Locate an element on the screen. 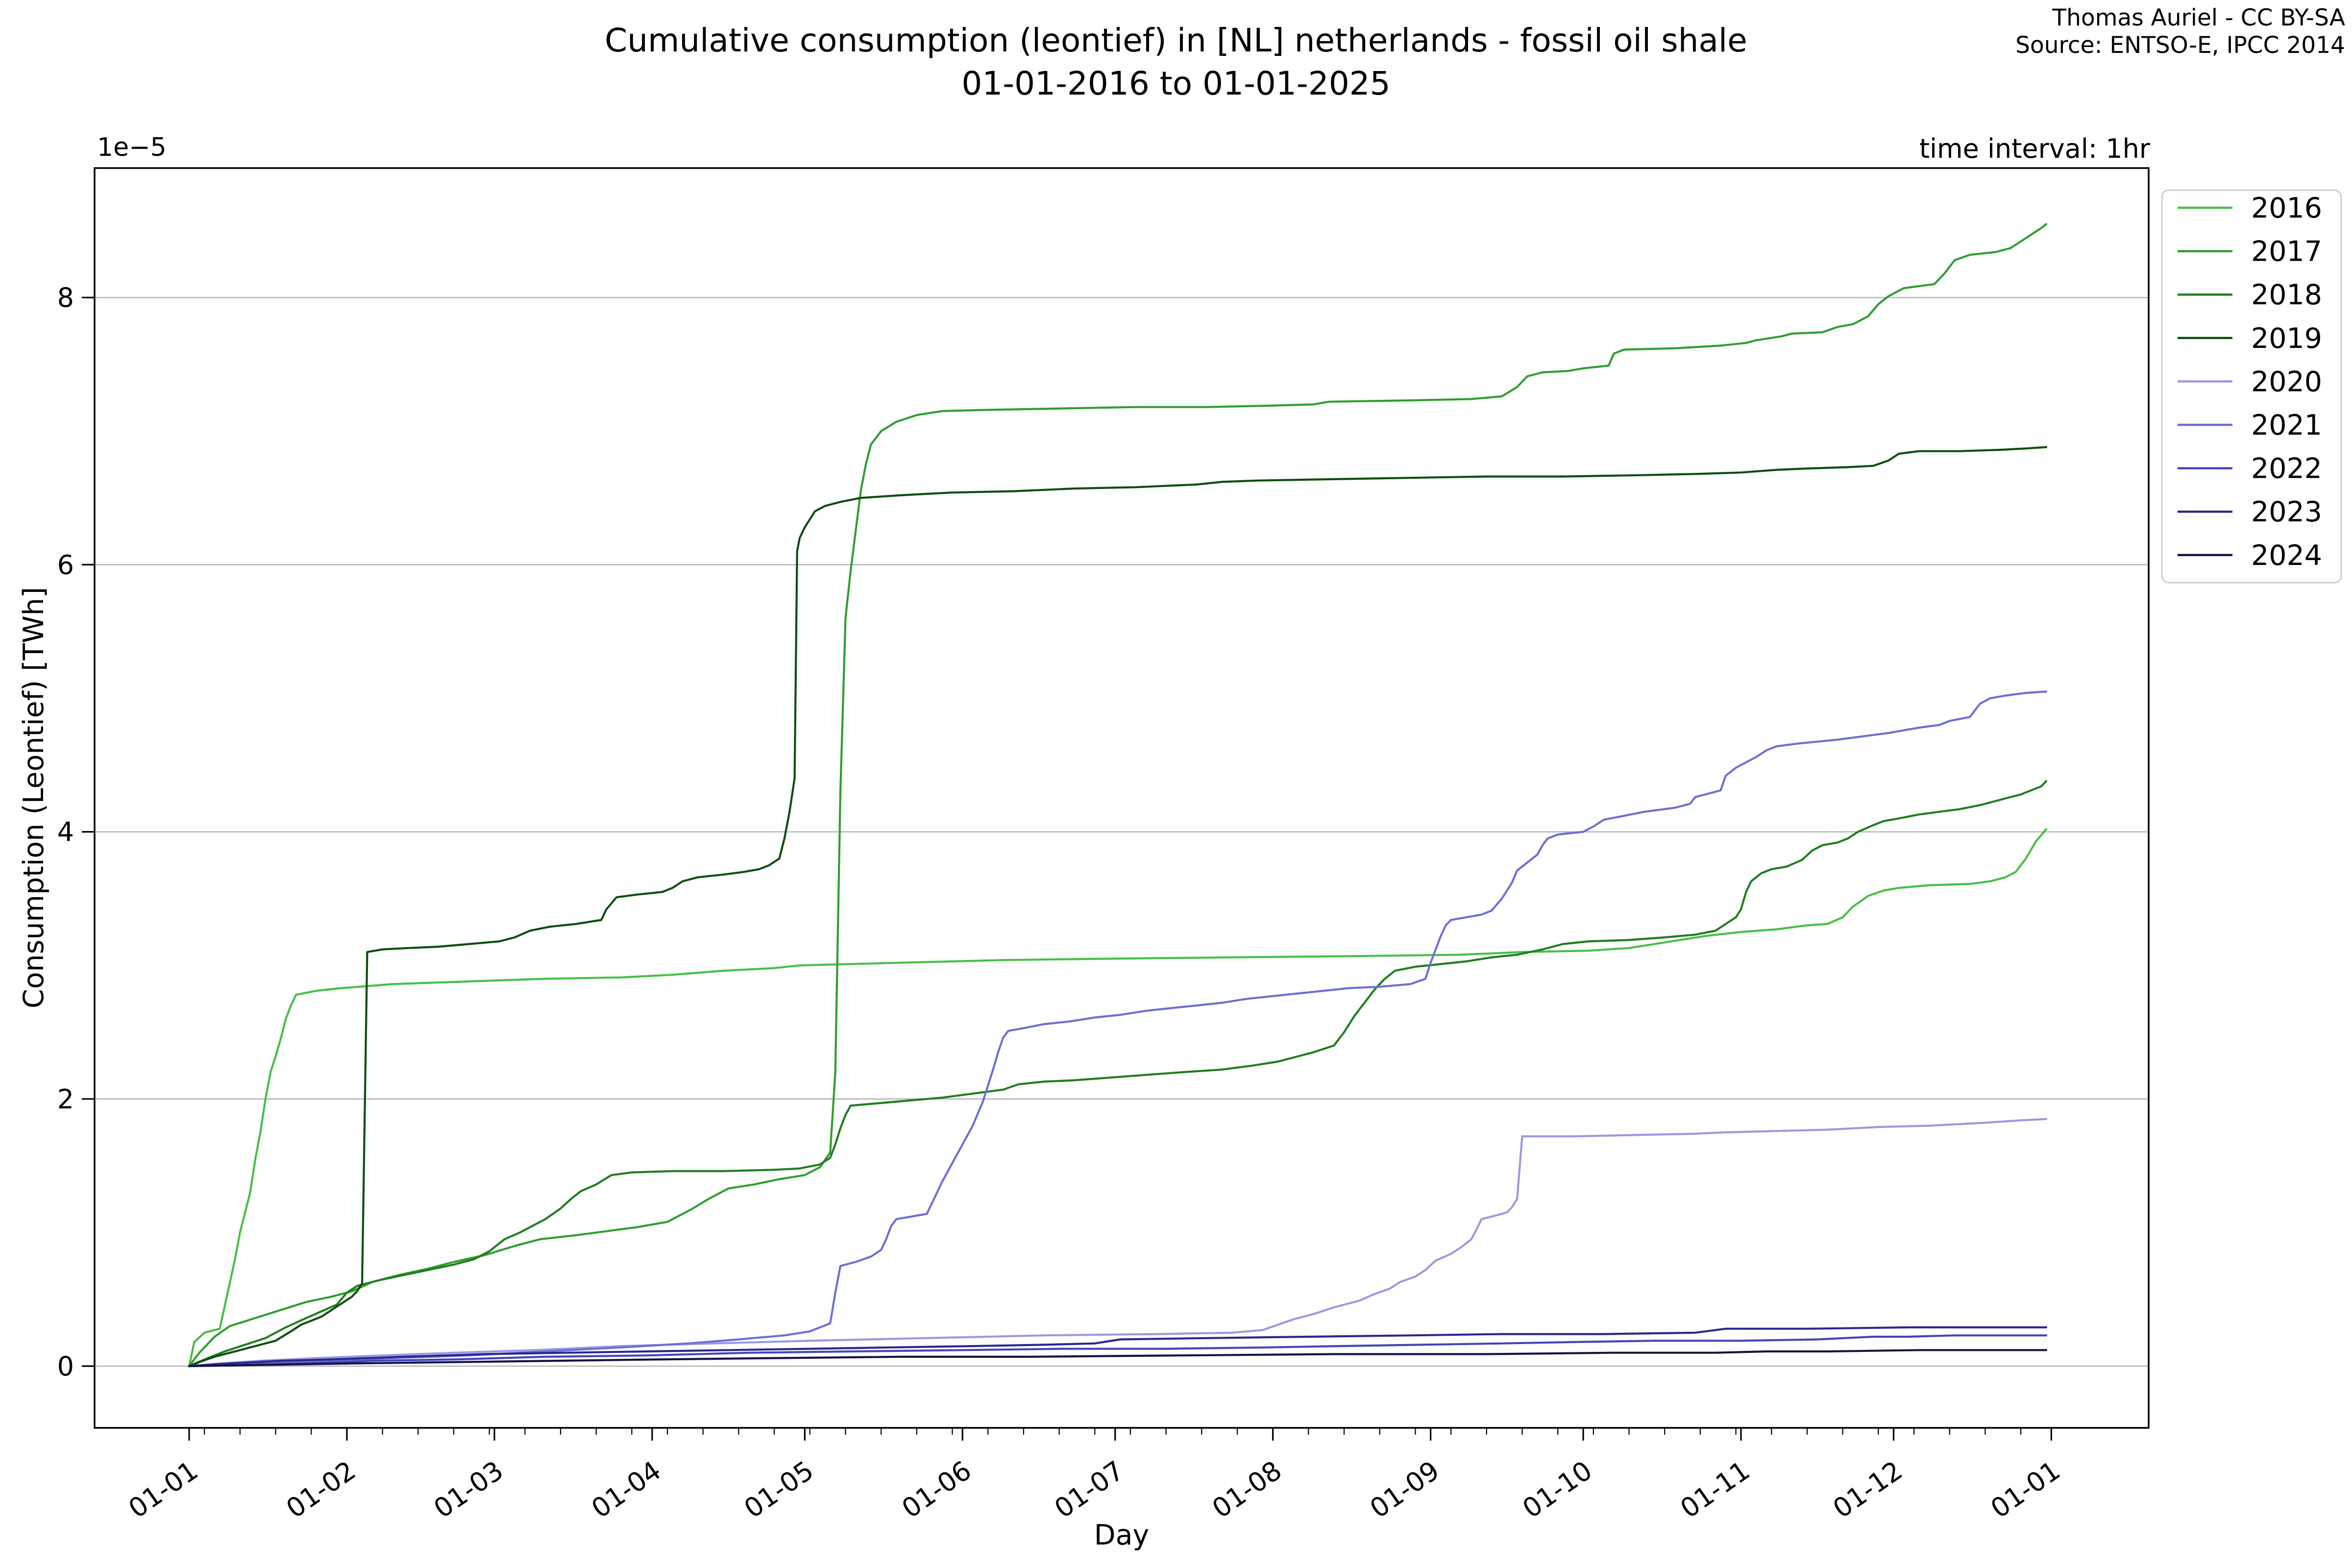 This screenshot has height=1568, width=2352. x-tick-label-8: 01-09 is located at coordinates (1404, 1489).